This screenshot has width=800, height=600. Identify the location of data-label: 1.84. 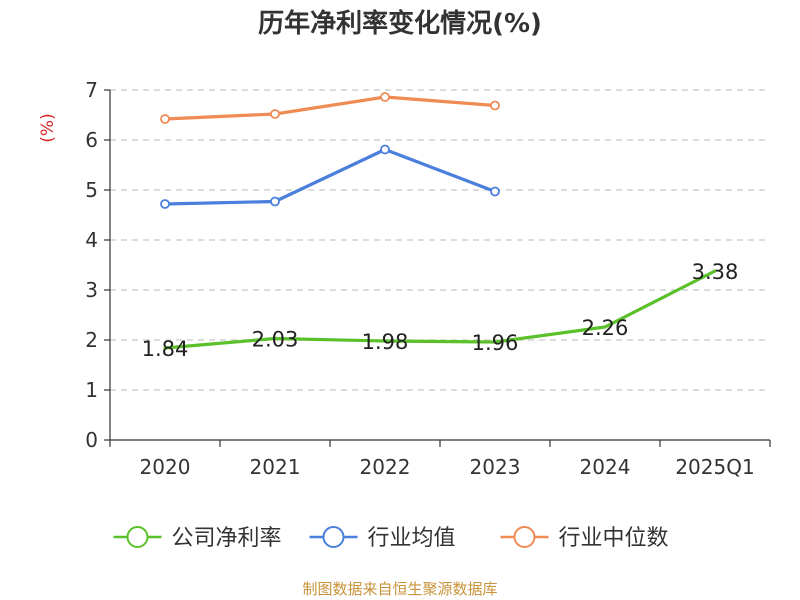
(165, 349).